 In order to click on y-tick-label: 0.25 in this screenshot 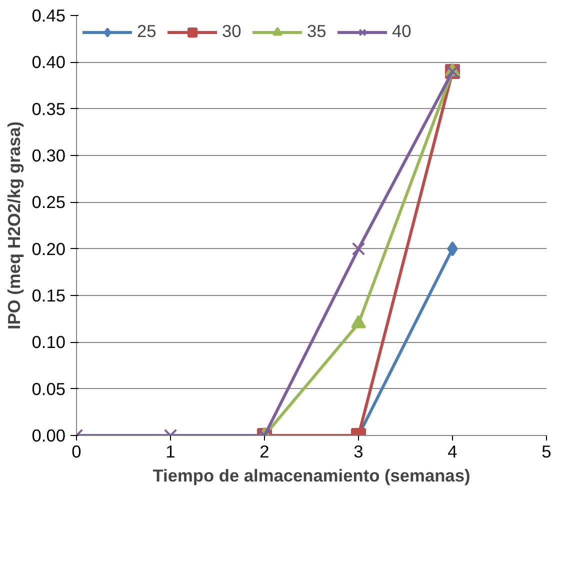, I will do `click(49, 202)`.